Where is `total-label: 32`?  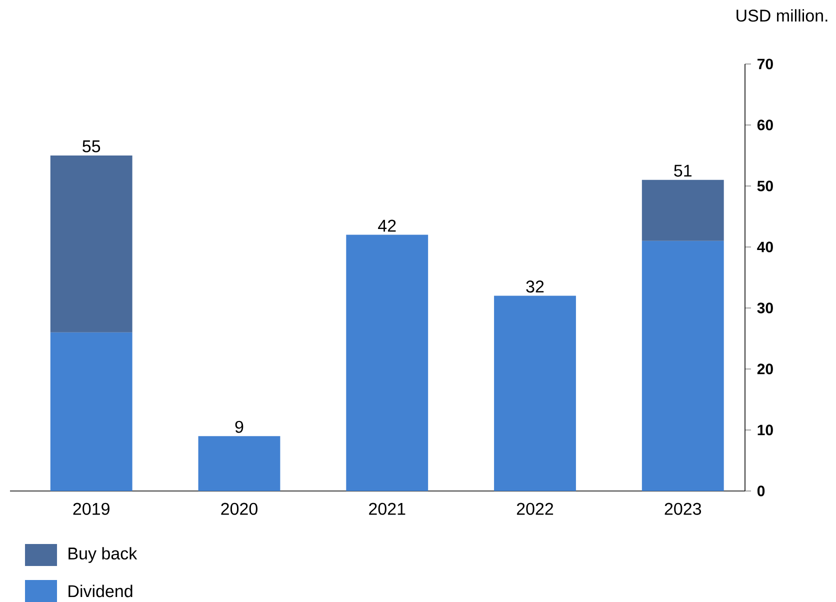 total-label: 32 is located at coordinates (535, 286).